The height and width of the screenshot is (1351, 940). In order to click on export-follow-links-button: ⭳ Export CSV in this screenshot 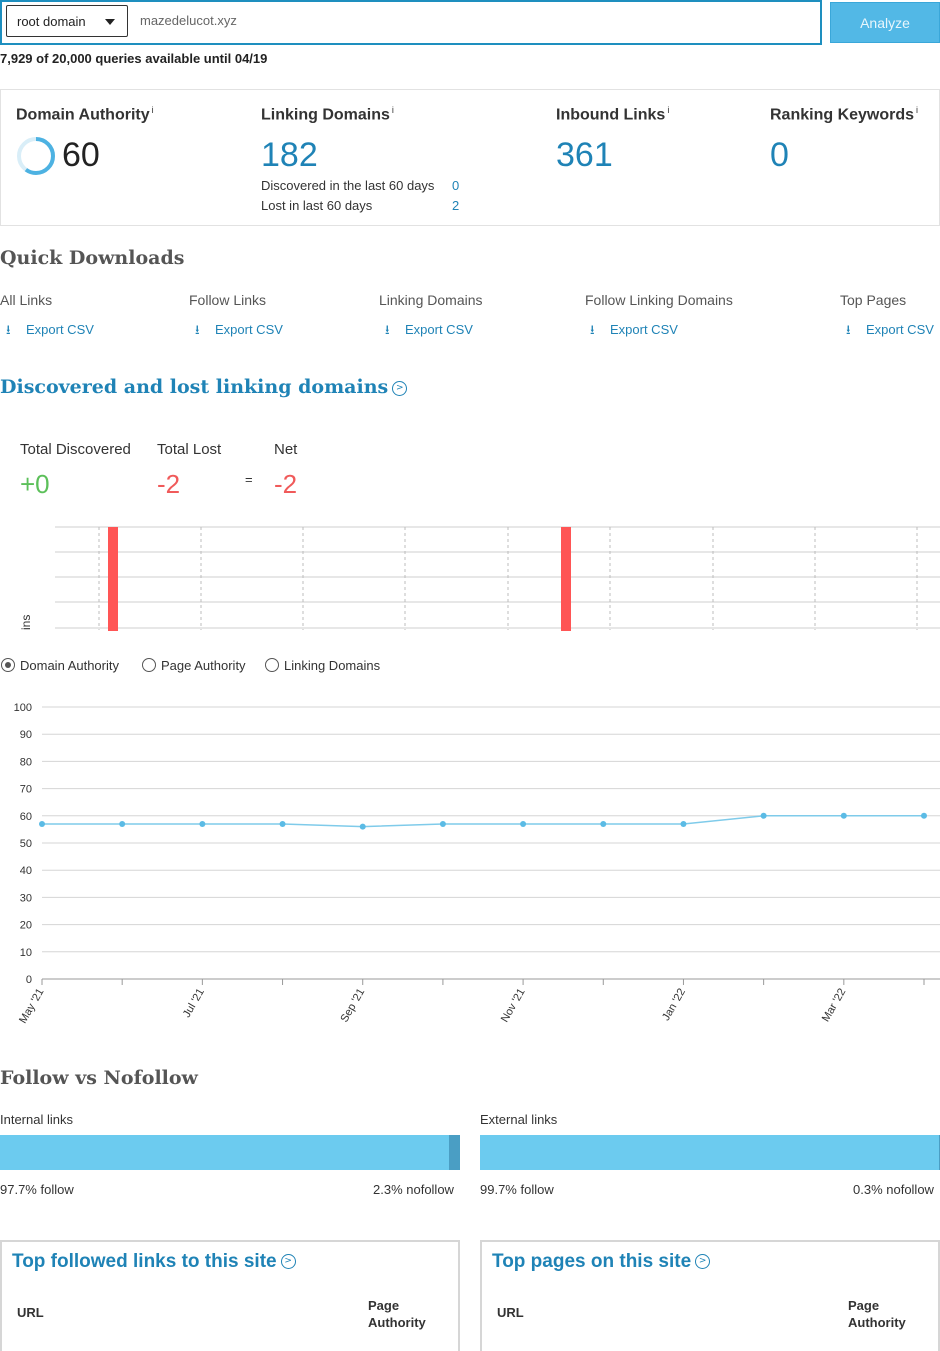, I will do `click(239, 332)`.